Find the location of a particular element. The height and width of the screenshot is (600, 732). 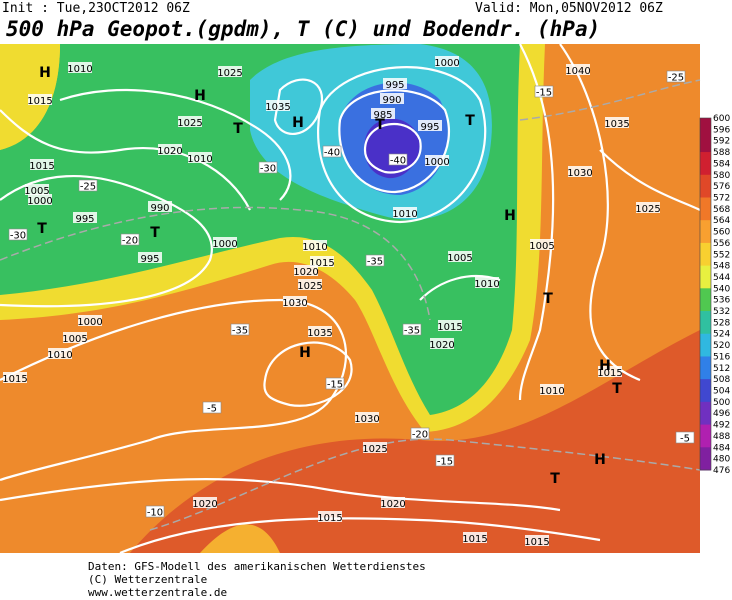

colorbar-label: 568 is located at coordinates (721, 210).